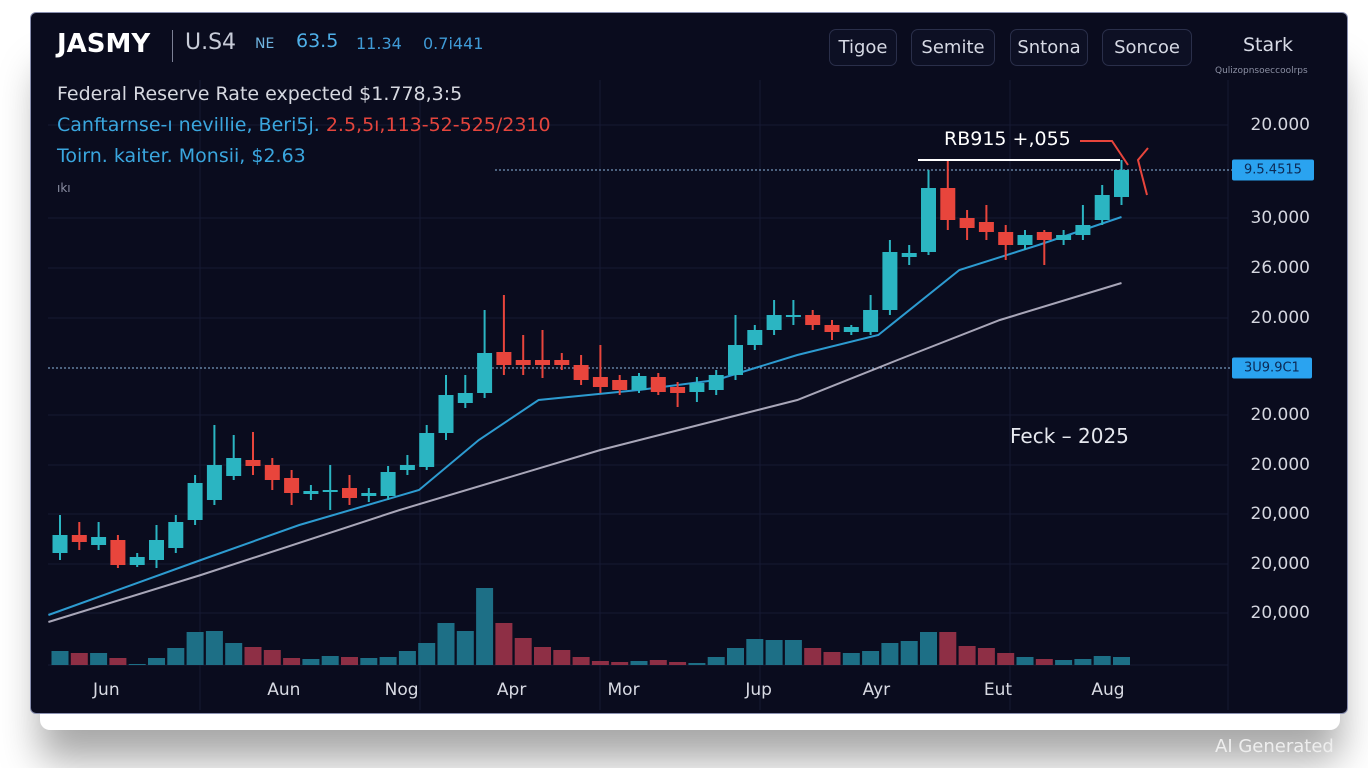 This screenshot has width=1368, height=768. Describe the element at coordinates (1114, 168) in the screenshot. I see `red-arrow-annotation` at that location.